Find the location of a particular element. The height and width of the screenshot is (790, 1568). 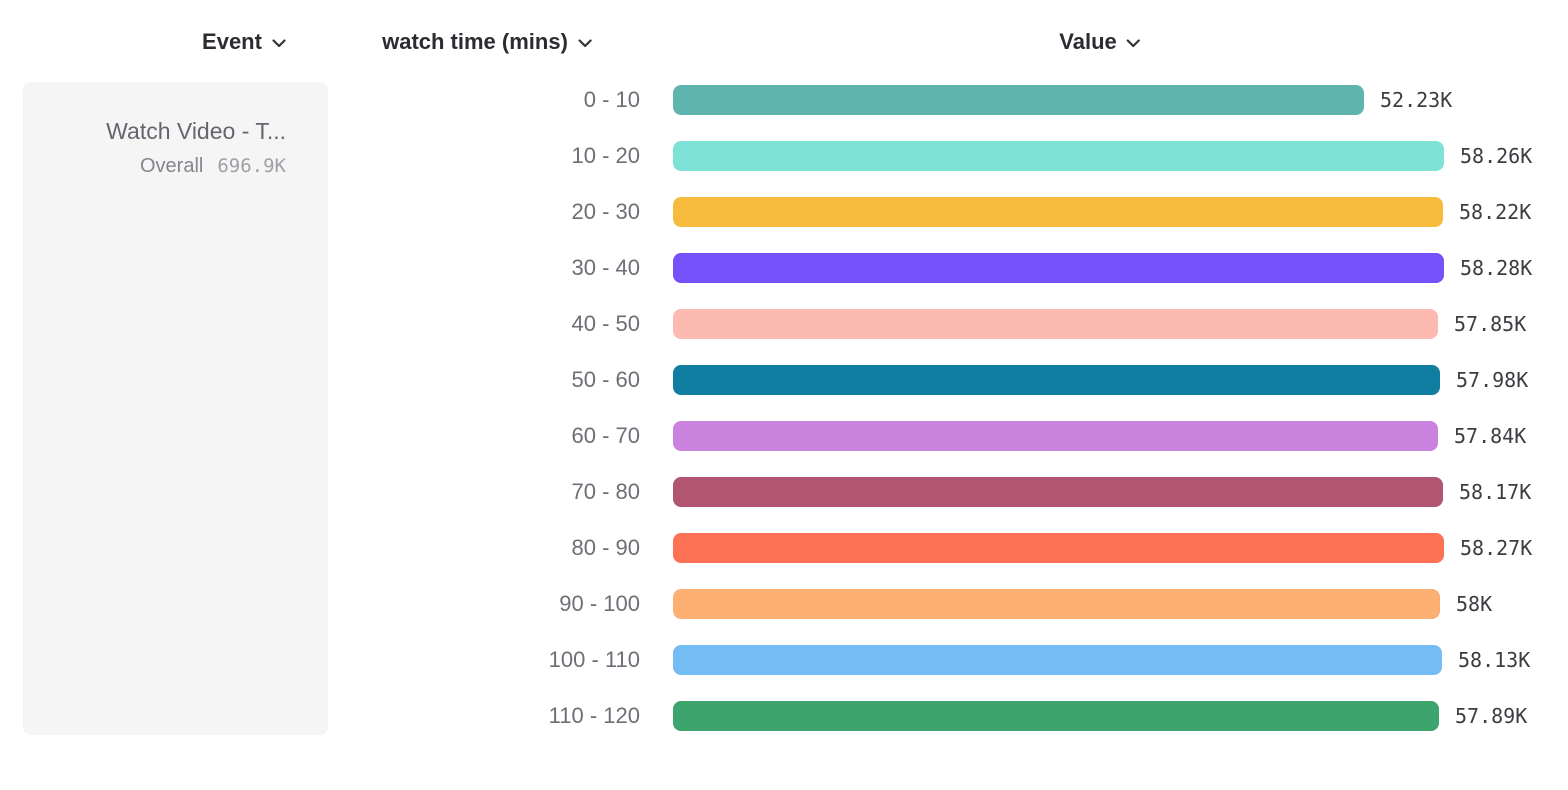

value-label: 58.22K is located at coordinates (1495, 212).